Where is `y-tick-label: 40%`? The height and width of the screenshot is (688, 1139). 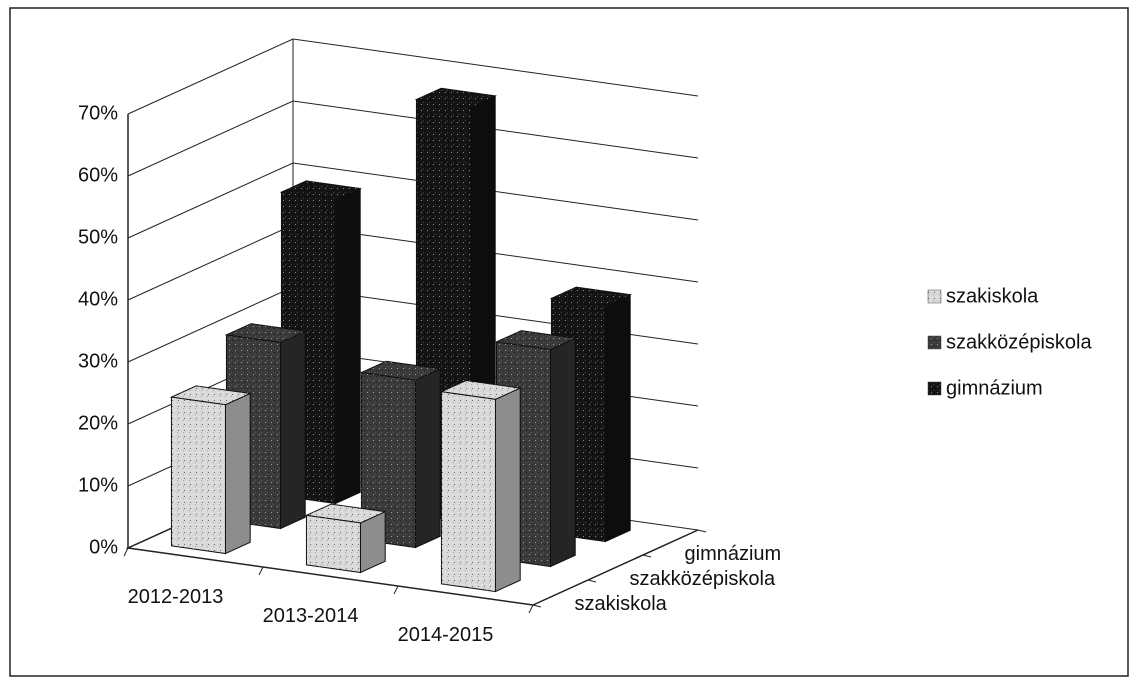 y-tick-label: 40% is located at coordinates (98, 299).